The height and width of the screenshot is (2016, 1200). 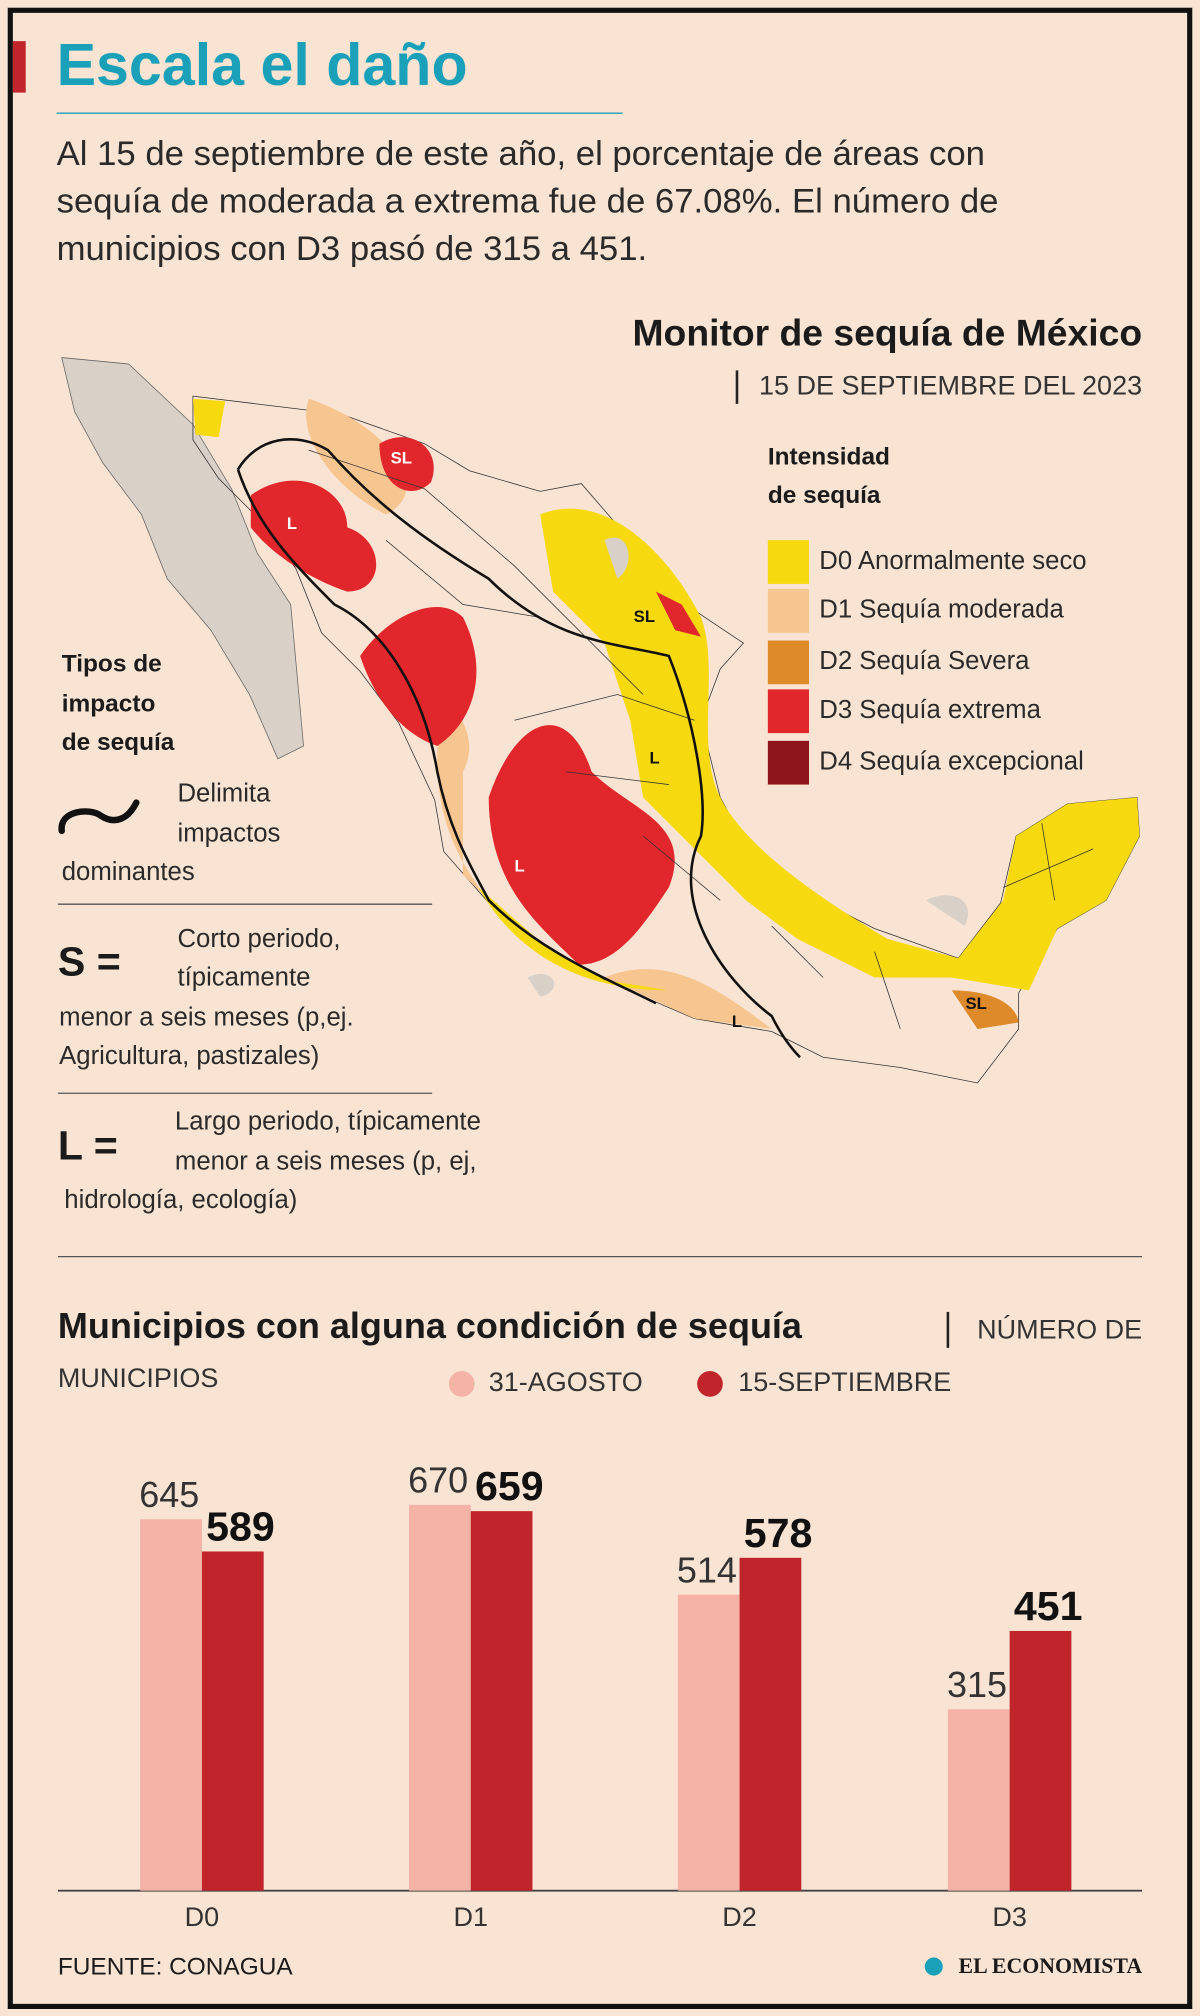 What do you see at coordinates (888, 333) in the screenshot?
I see `map-title: Monitor de sequía de México` at bounding box center [888, 333].